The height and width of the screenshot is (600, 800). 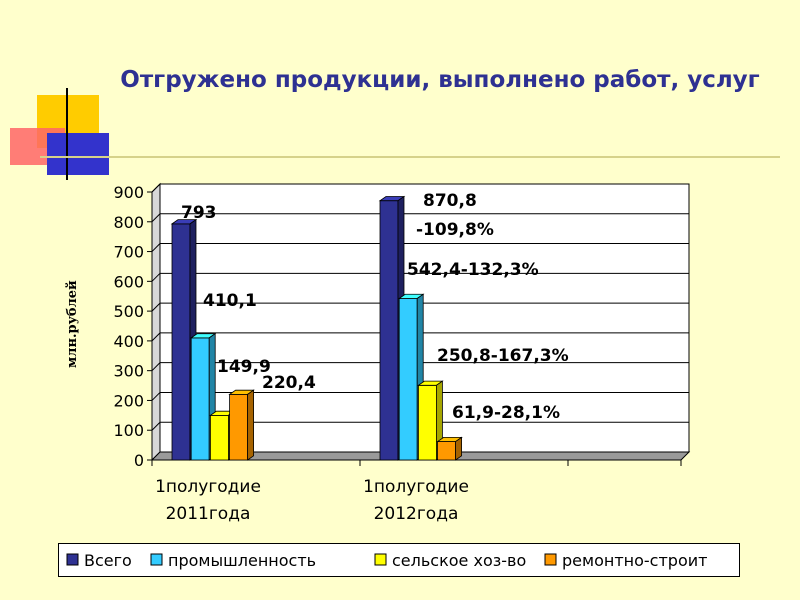 I want to click on y-tick-label: 700, so click(x=128, y=252).